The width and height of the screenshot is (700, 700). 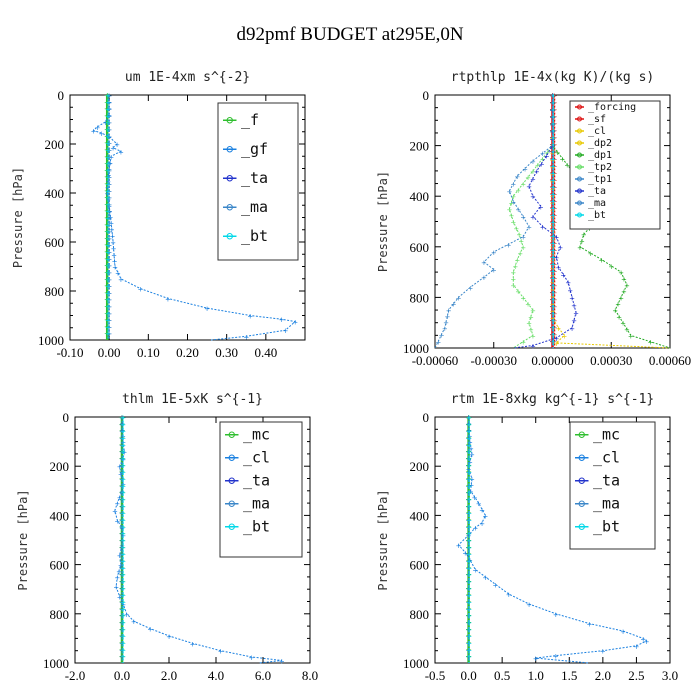 What do you see at coordinates (606, 434) in the screenshot?
I see `legend-entry: _mc` at bounding box center [606, 434].